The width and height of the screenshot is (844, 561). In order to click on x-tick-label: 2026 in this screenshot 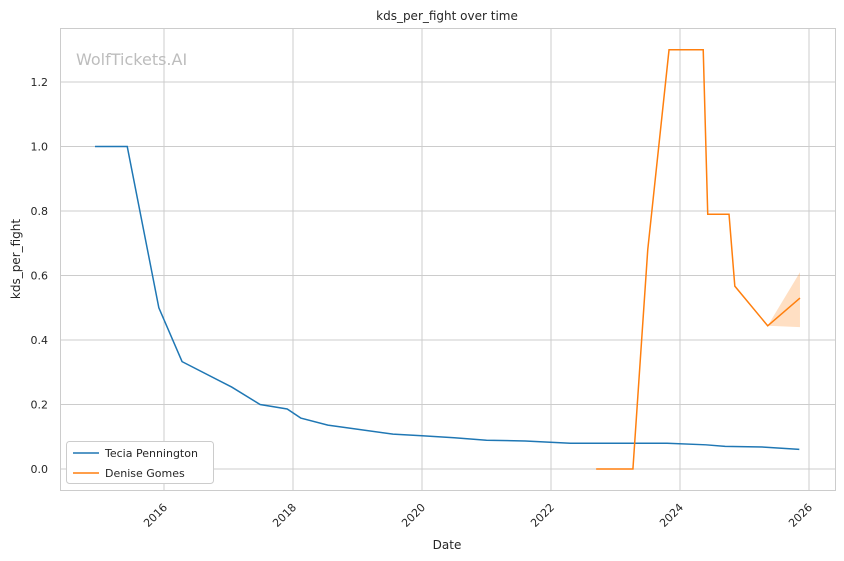, I will do `click(800, 515)`.